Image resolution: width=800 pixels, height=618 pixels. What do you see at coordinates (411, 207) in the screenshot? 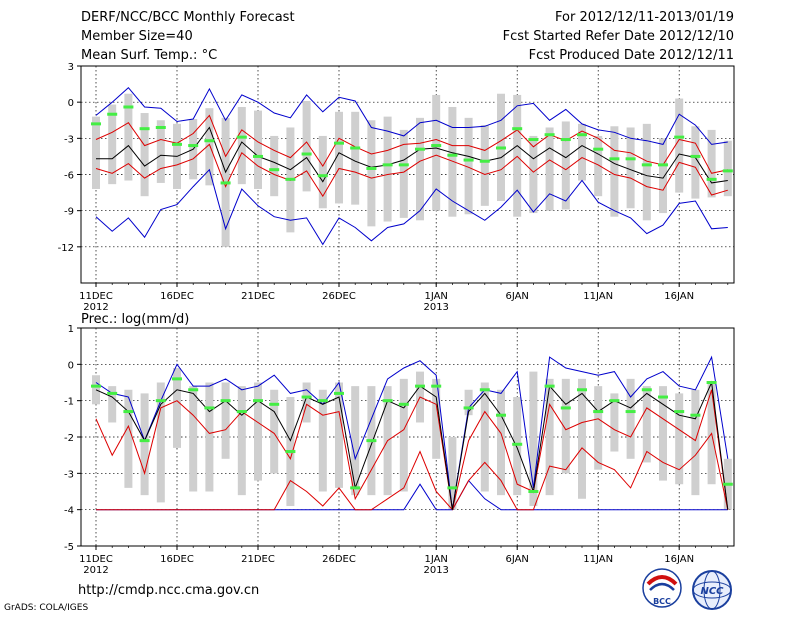
I see `panel1-series-max` at bounding box center [411, 207].